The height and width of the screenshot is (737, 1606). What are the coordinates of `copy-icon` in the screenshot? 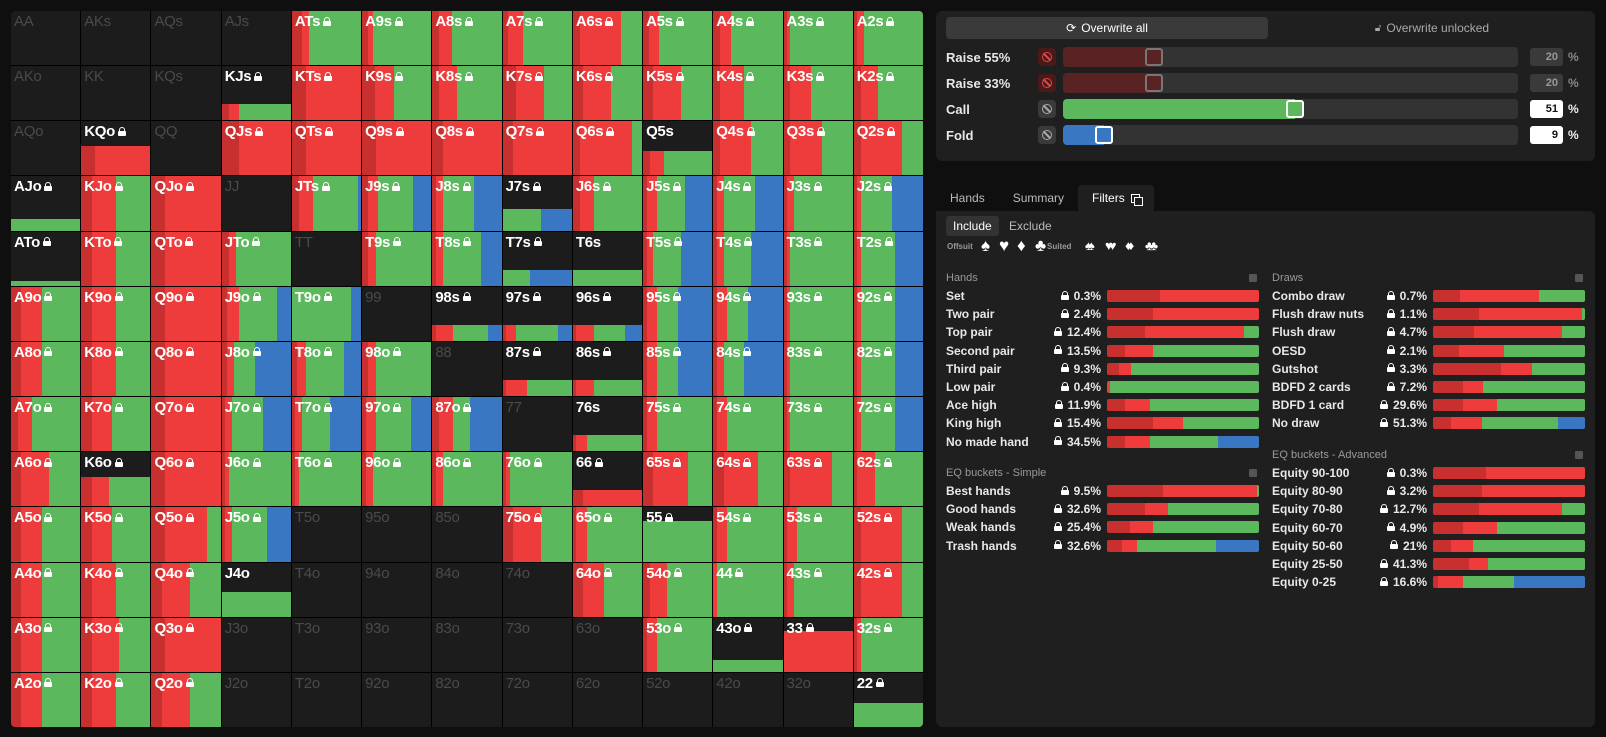 It's located at (1136, 199).